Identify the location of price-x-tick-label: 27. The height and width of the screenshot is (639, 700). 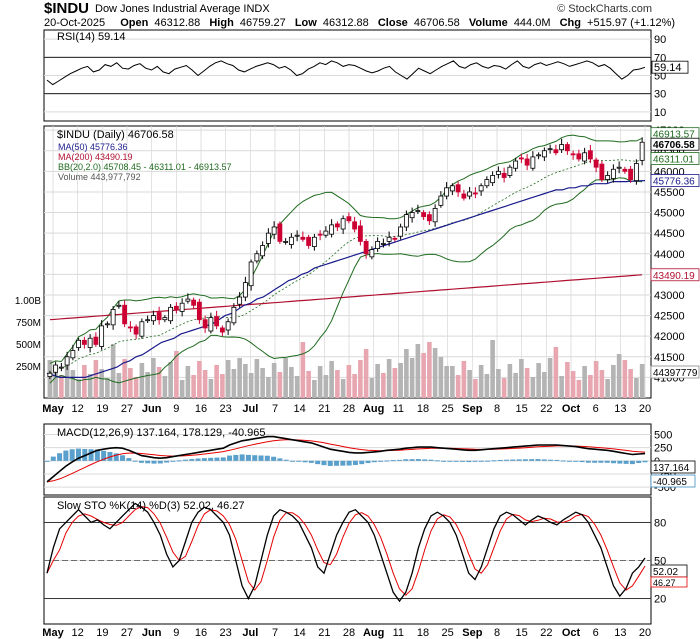
(127, 409).